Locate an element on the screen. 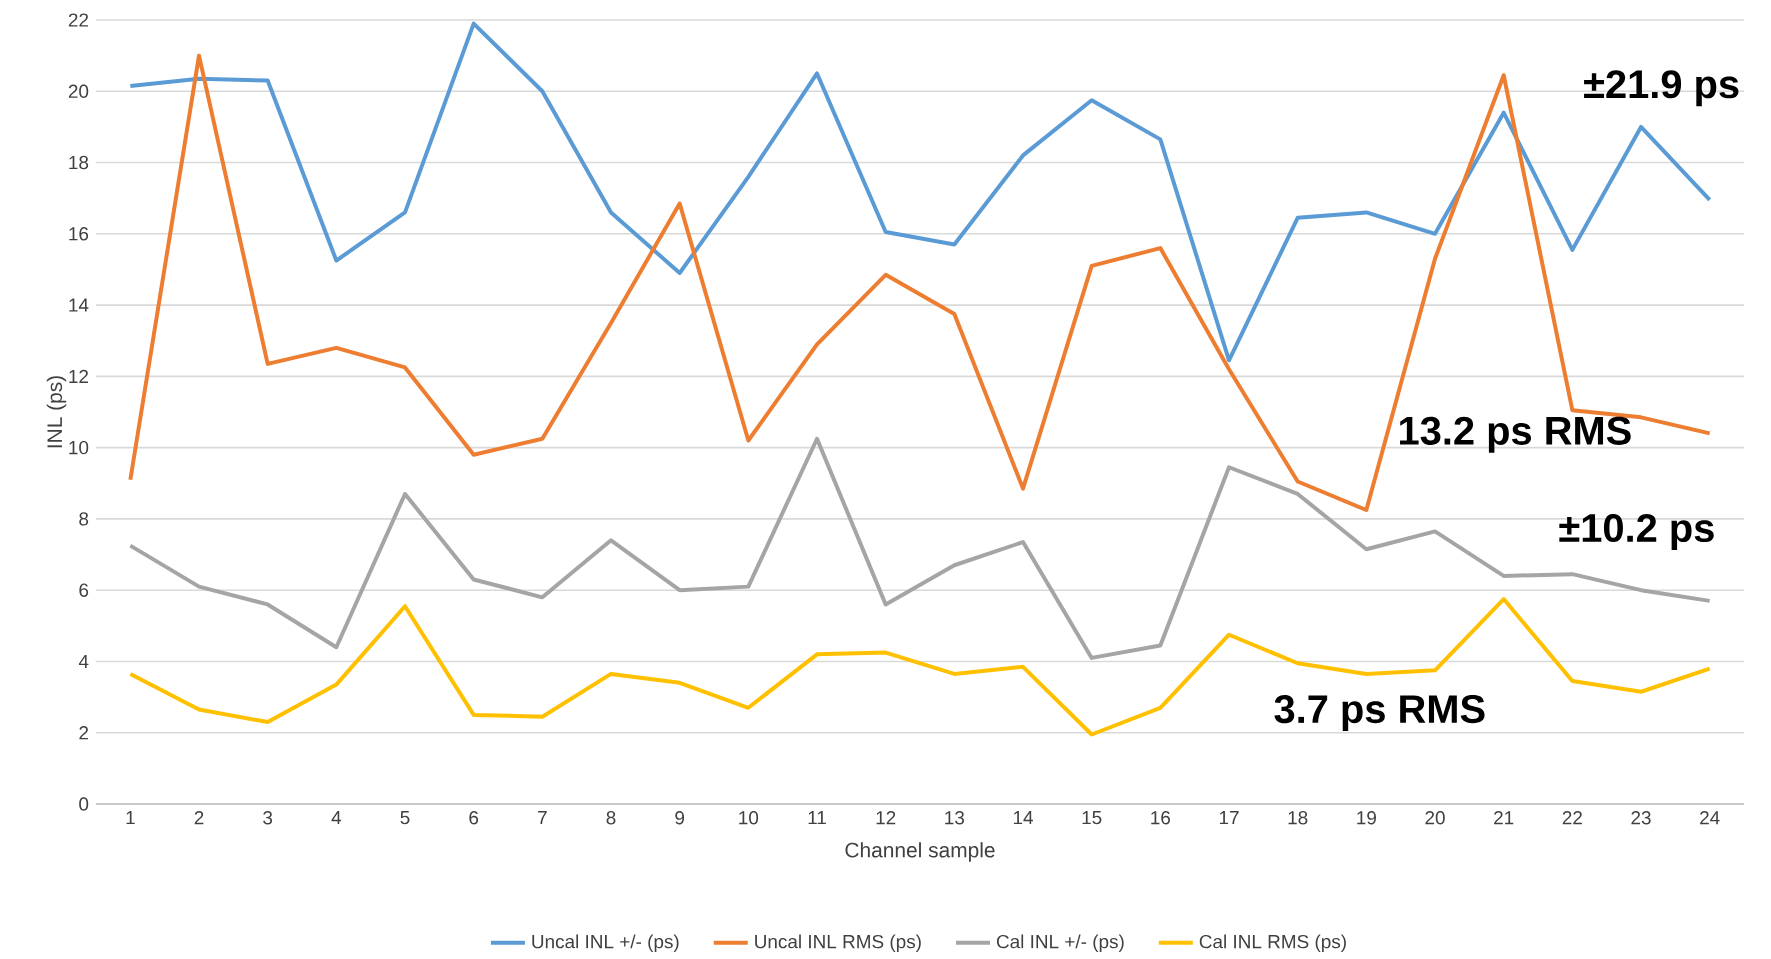 The width and height of the screenshot is (1771, 959). x-tick-label: 20 is located at coordinates (1435, 817).